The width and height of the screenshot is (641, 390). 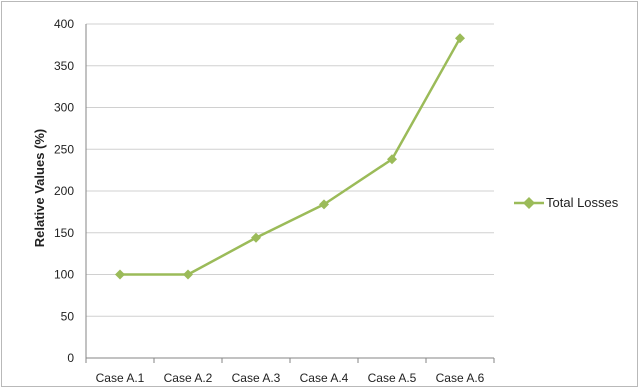 I want to click on y-tick-label: 100, so click(x=64, y=275).